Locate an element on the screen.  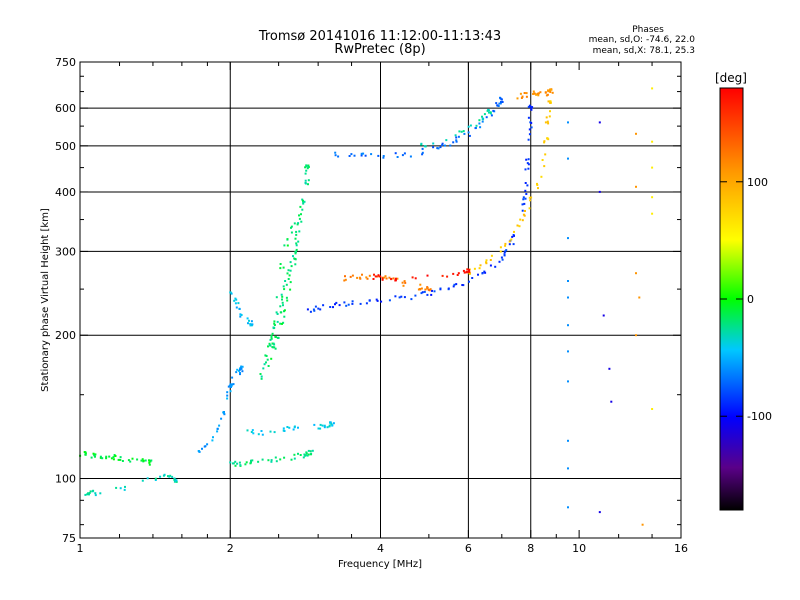
stats-heading: Phases is located at coordinates (648, 30).